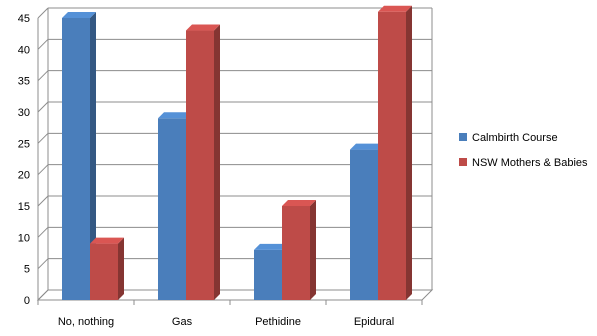 Image resolution: width=597 pixels, height=336 pixels. What do you see at coordinates (27, 301) in the screenshot?
I see `y-tick-label: 0` at bounding box center [27, 301].